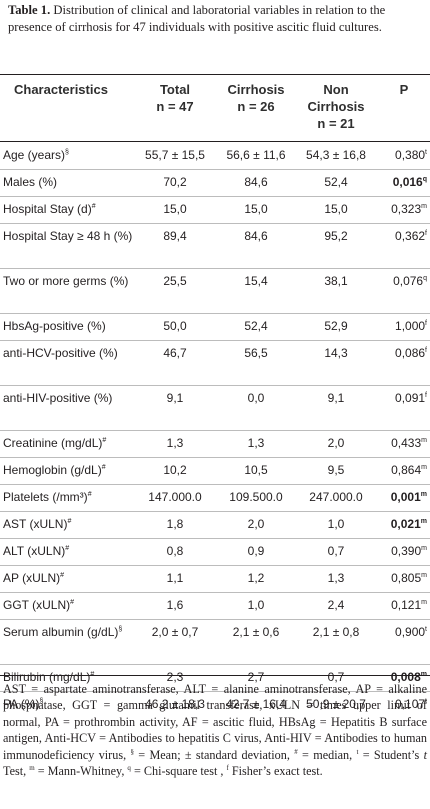 This screenshot has width=430, height=809. I want to click on cell-total: 0,8, so click(175, 551).